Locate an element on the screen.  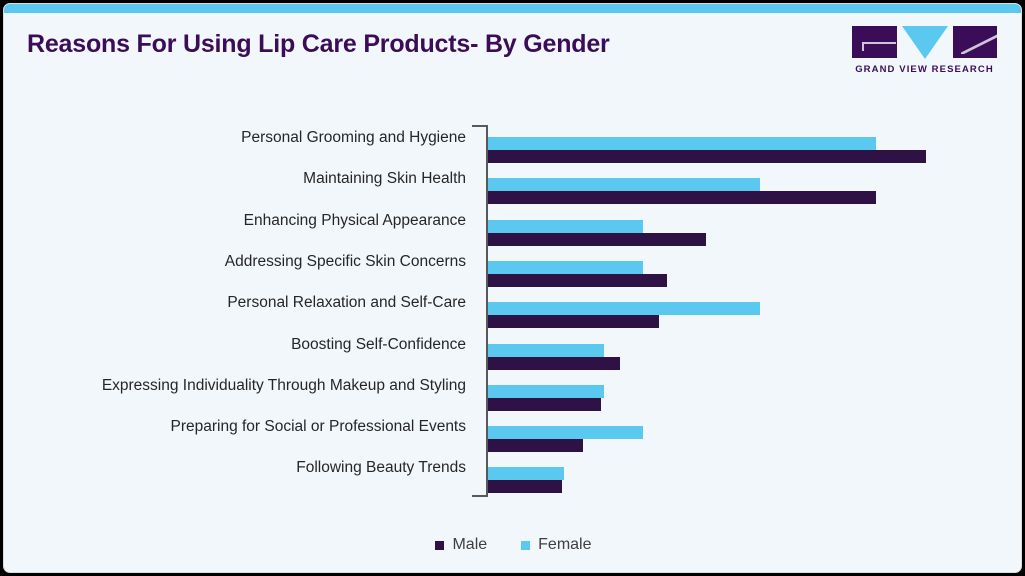
category-label: Following Beauty Trends is located at coordinates (381, 468).